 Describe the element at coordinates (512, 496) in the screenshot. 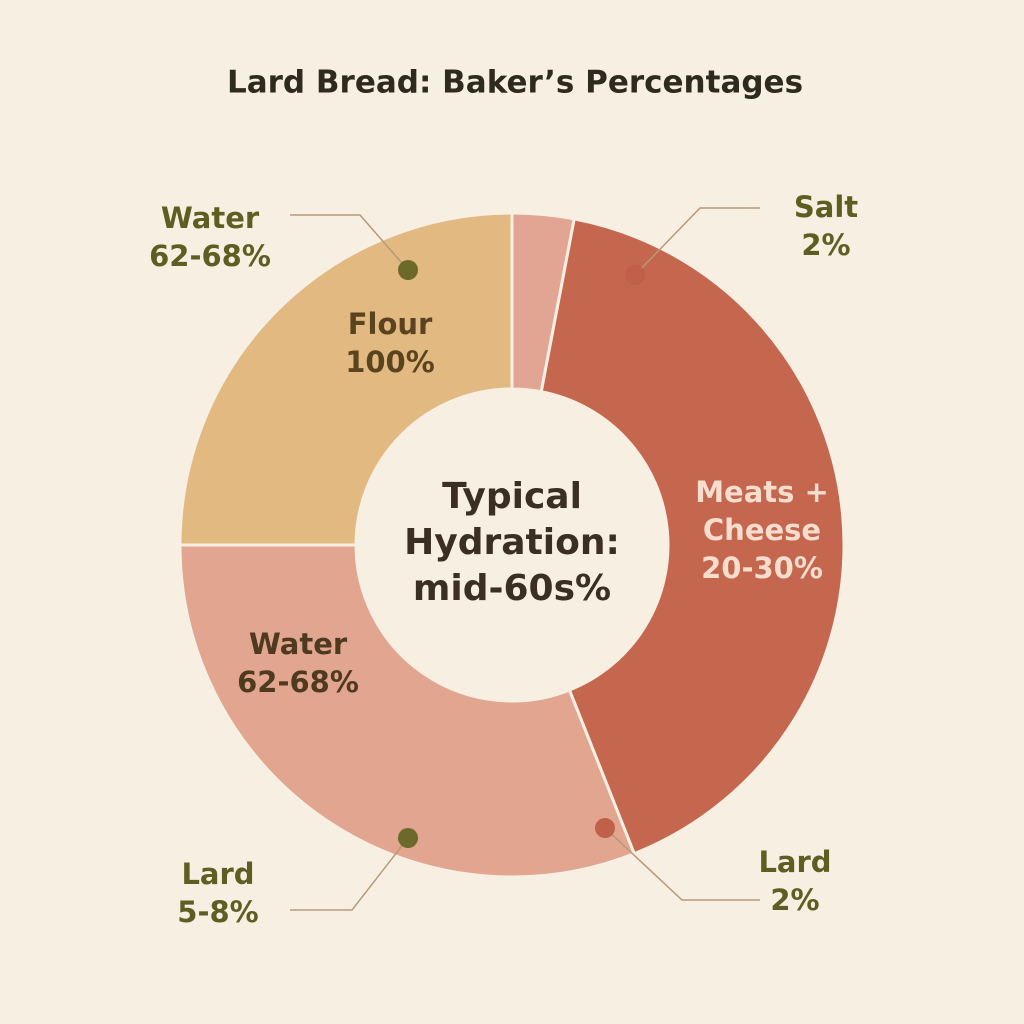

I see `center-label: Typical` at that location.